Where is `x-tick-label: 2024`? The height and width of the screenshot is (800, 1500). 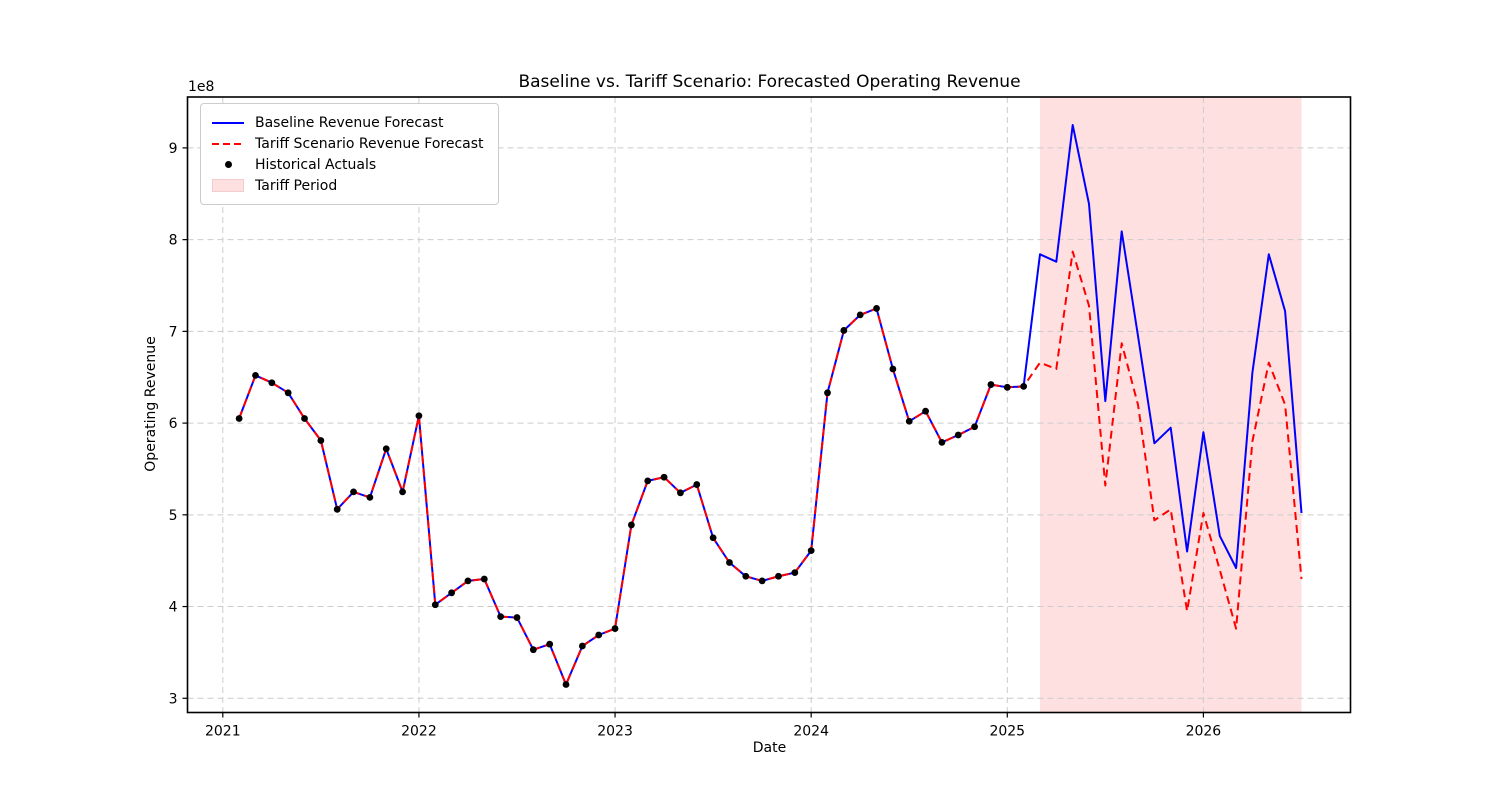
x-tick-label: 2024 is located at coordinates (811, 732).